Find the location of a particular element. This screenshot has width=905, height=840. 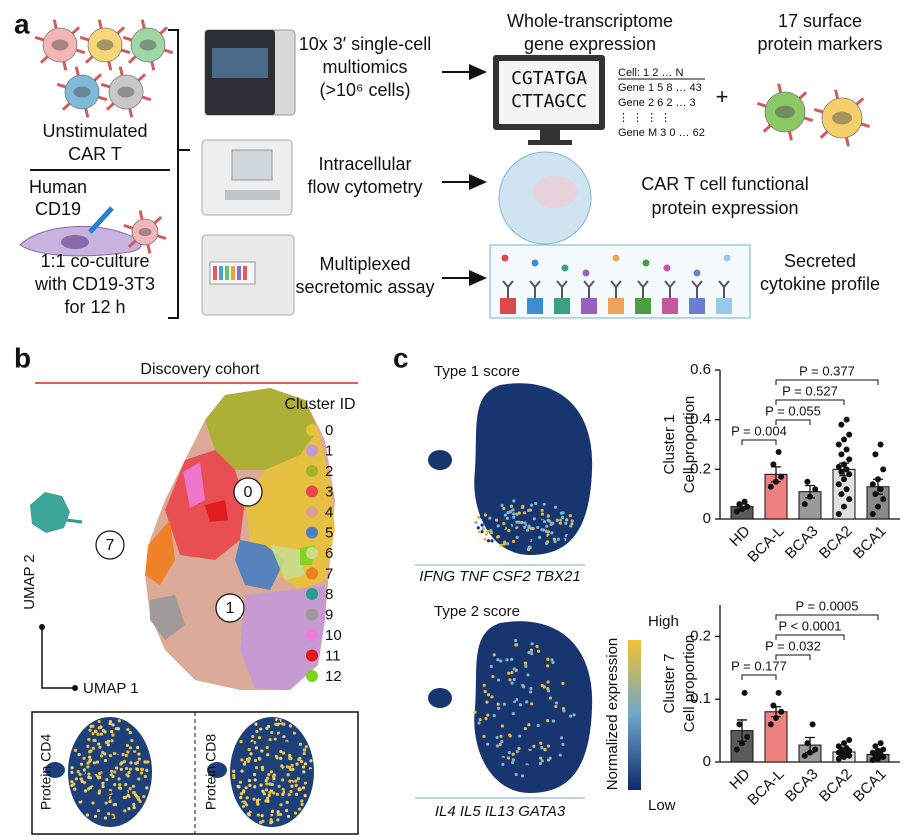

legend-label: 4 is located at coordinates (329, 512).